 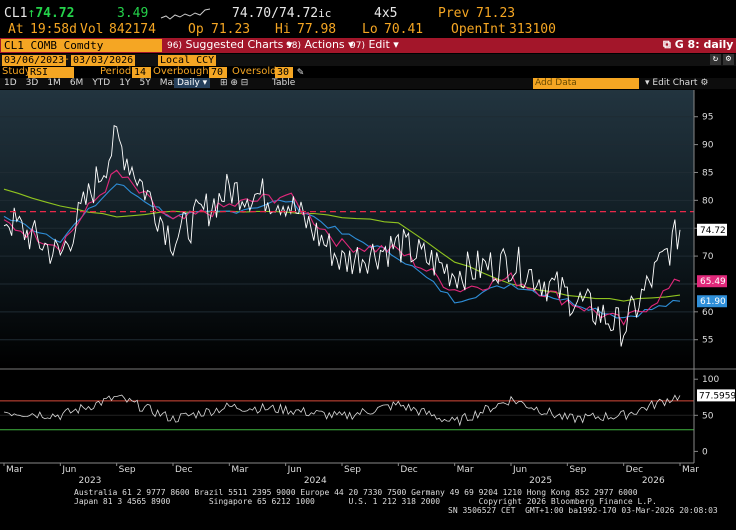 I want to click on bid-ask-size: 4x5, so click(x=386, y=13).